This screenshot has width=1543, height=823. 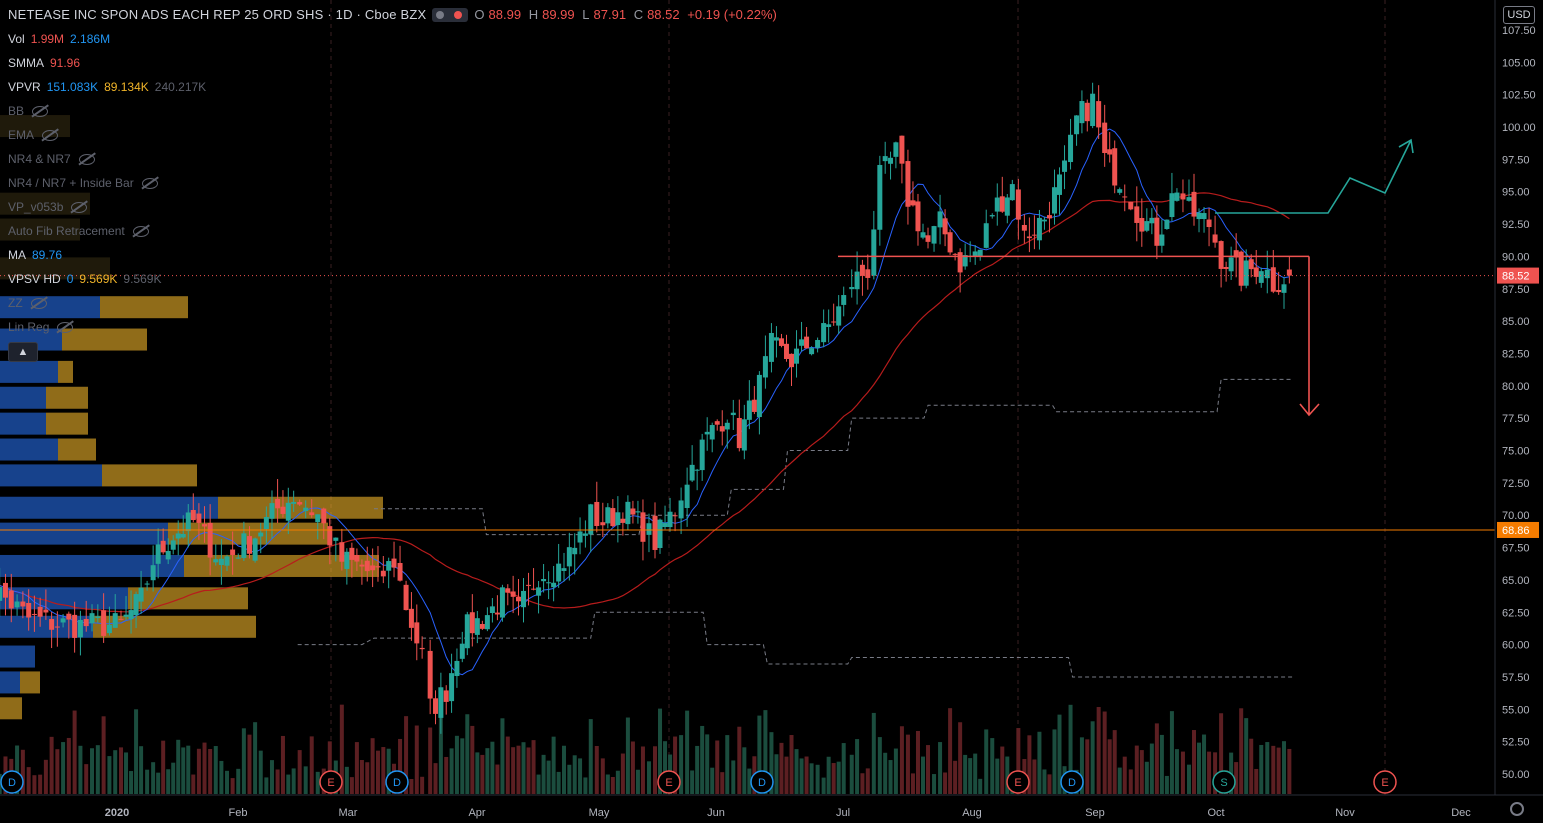 I want to click on collapse-legend-button: ▲, so click(x=23, y=352).